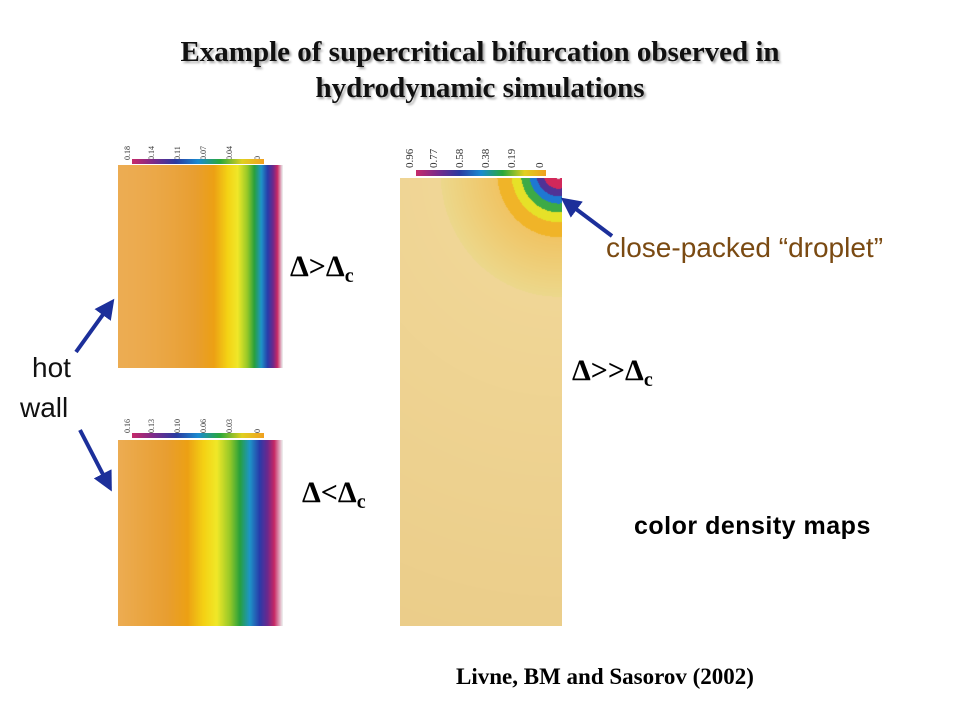 This screenshot has height=720, width=960. What do you see at coordinates (198, 435) in the screenshot?
I see `bottom-left-colorbar` at bounding box center [198, 435].